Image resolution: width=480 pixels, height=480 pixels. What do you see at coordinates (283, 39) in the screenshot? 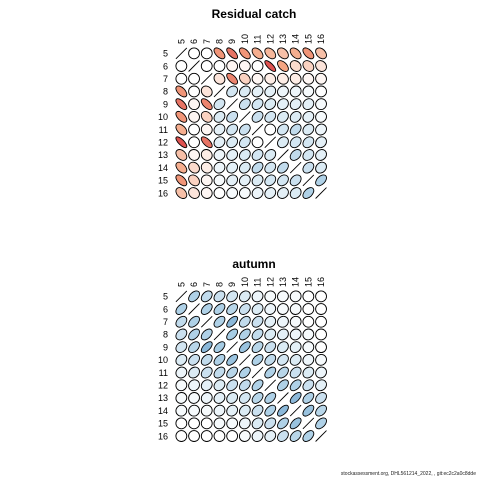
I see `column-label: 13` at bounding box center [283, 39].